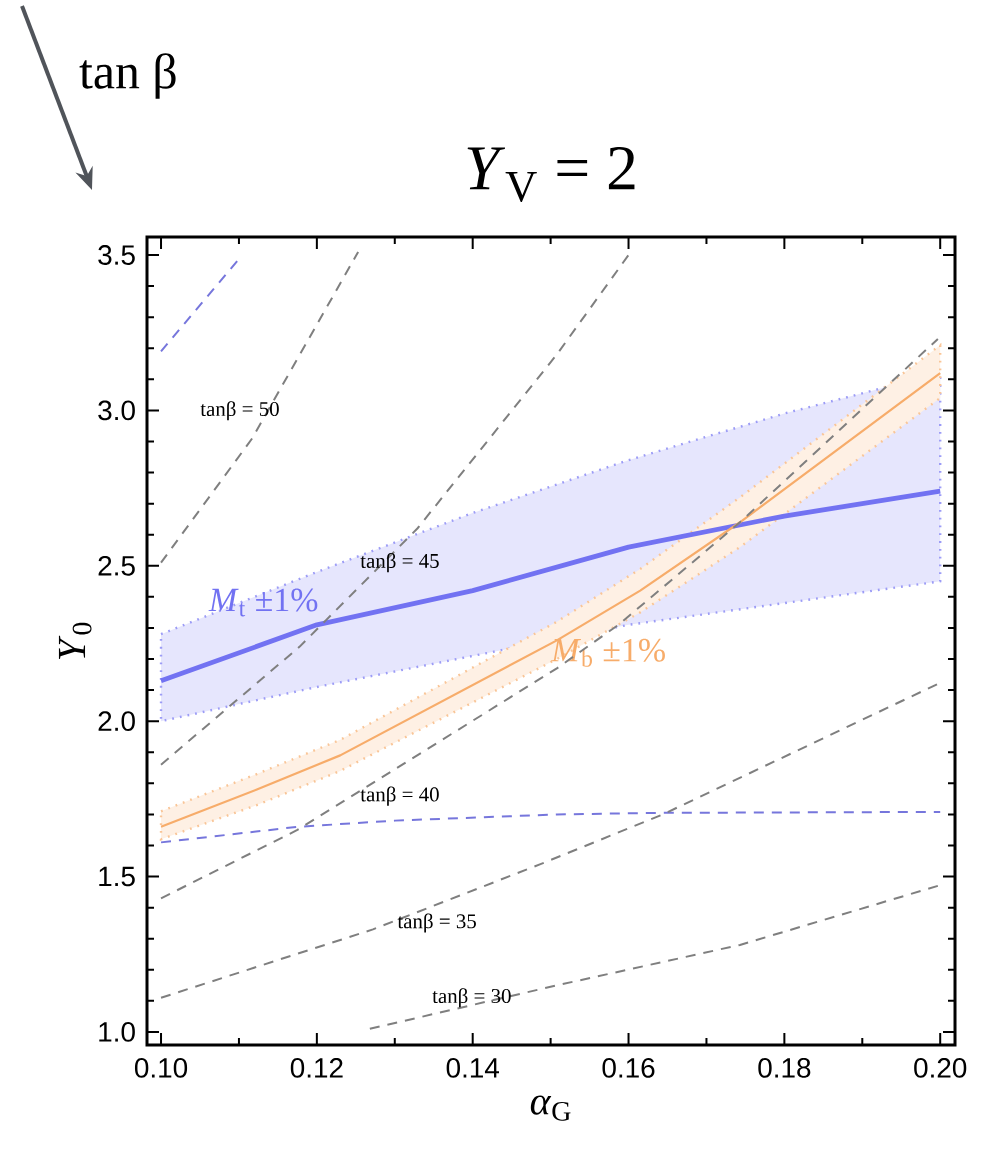 This screenshot has height=1162, width=992. Describe the element at coordinates (784, 1068) in the screenshot. I see `x-tick-label: 0.18` at that location.